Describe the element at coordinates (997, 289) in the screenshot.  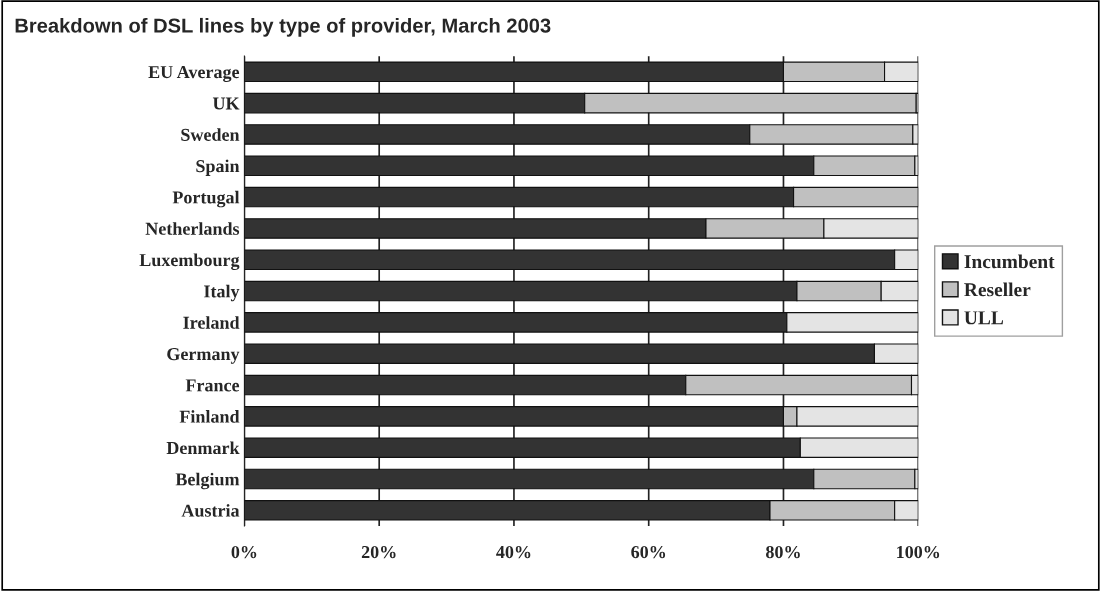
I see `legend-label: Reseller` at that location.